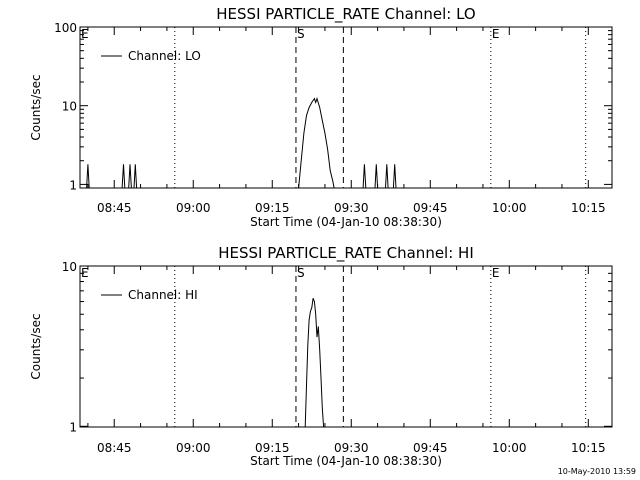  I want to click on legend-label: Channel: HI, so click(163, 295).